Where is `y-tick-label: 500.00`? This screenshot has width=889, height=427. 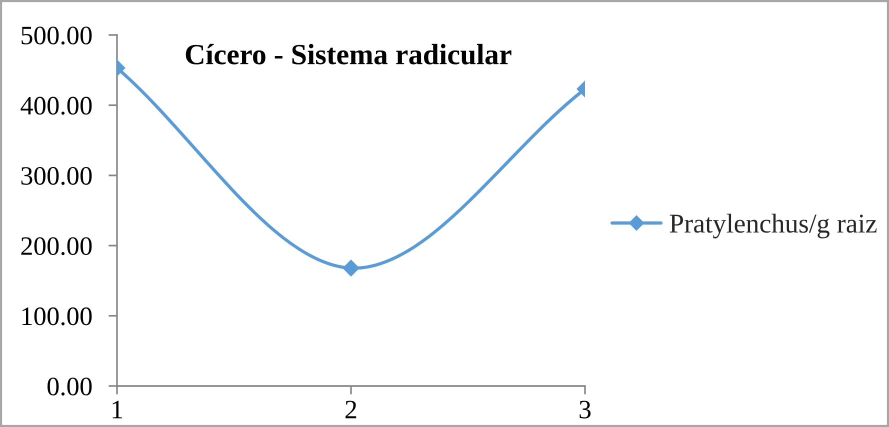
y-tick-label: 500.00 is located at coordinates (57, 35).